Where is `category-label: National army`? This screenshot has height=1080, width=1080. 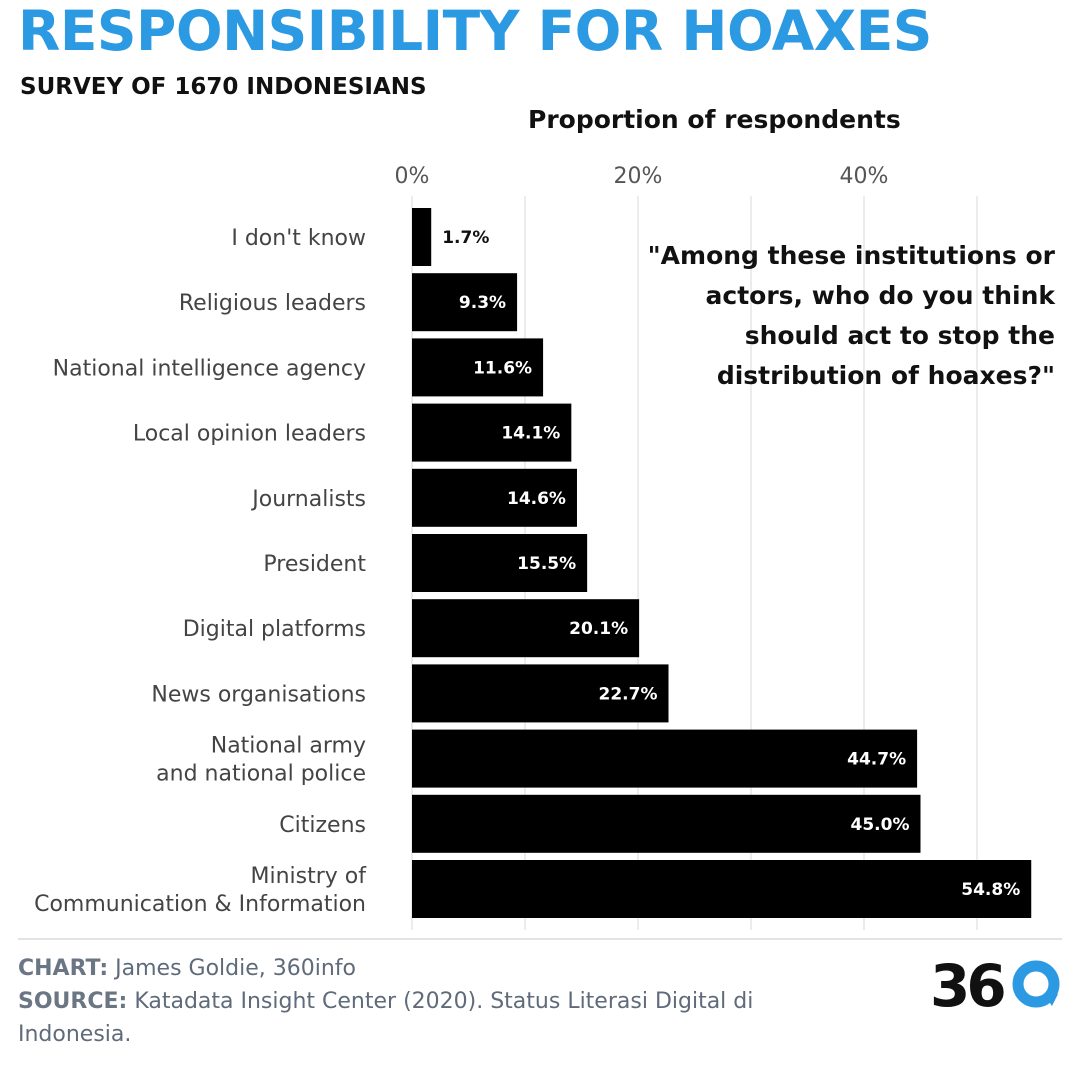
category-label: National army is located at coordinates (288, 746).